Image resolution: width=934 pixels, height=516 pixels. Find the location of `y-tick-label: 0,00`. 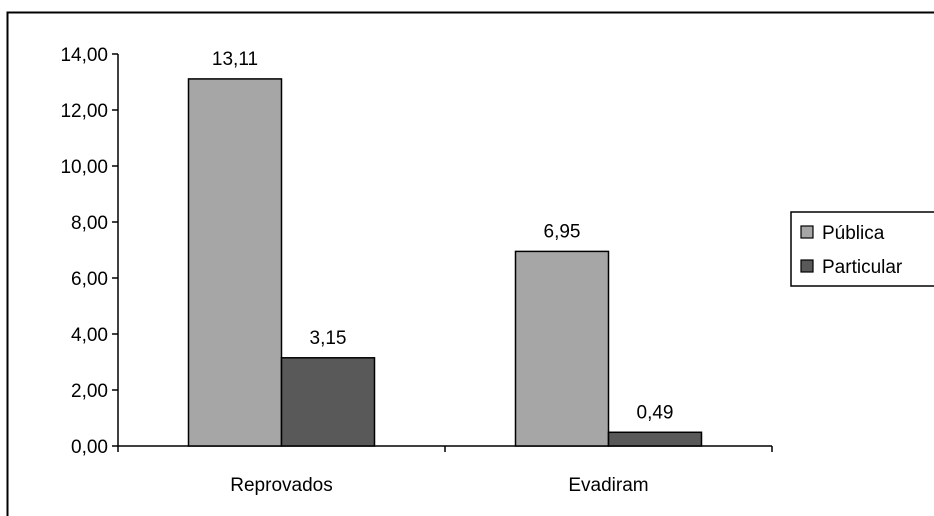

y-tick-label: 0,00 is located at coordinates (89, 447).